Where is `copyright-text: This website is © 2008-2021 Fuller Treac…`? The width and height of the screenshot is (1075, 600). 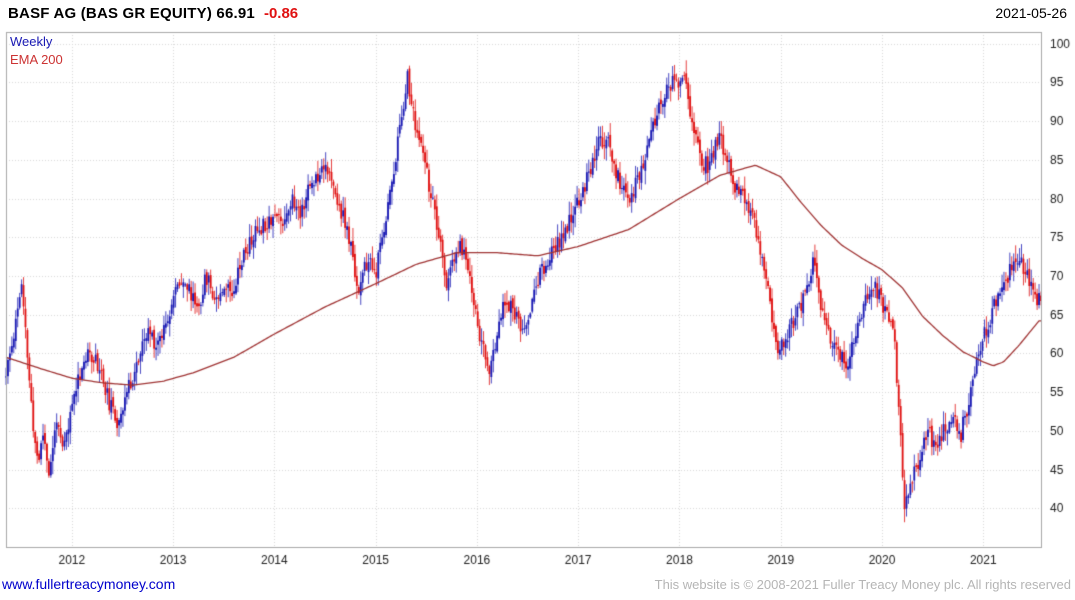
copyright-text: This website is © 2008-2021 Fuller Treac… is located at coordinates (862, 584).